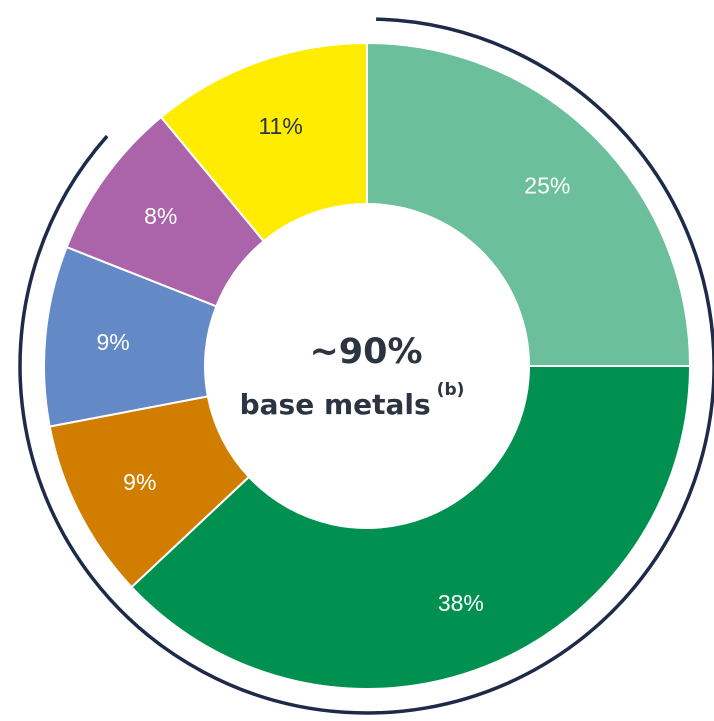 The width and height of the screenshot is (714, 721). Describe the element at coordinates (335, 404) in the screenshot. I see `center-label: base metals` at that location.